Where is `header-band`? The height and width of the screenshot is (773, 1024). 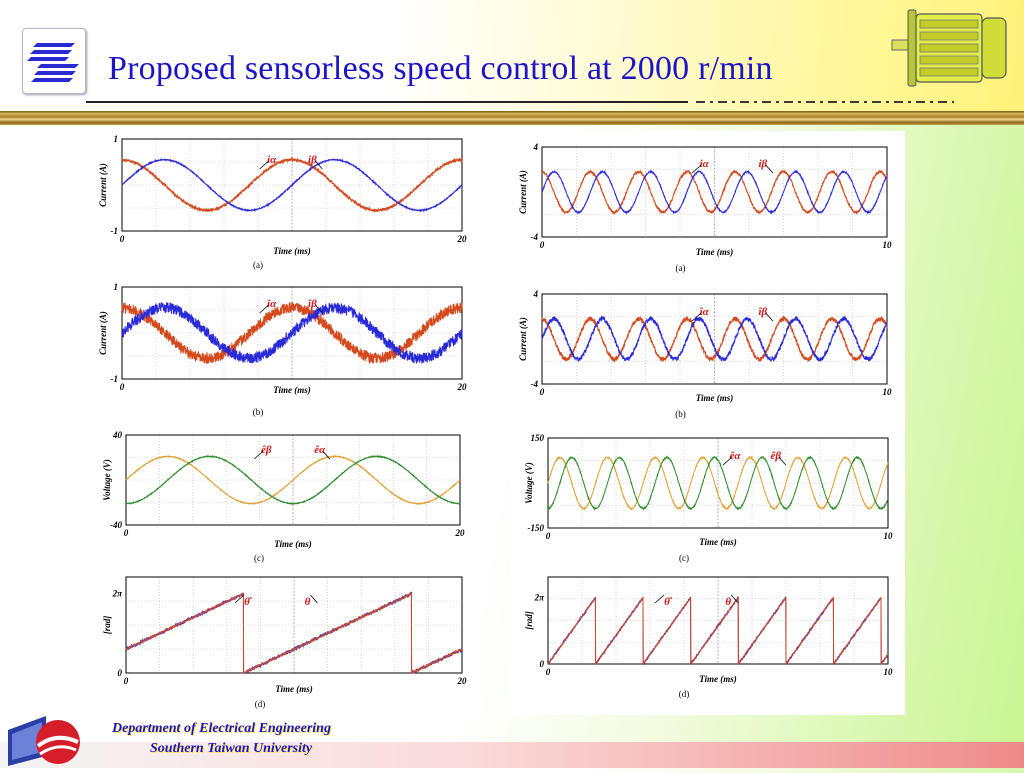 header-band is located at coordinates (512, 56).